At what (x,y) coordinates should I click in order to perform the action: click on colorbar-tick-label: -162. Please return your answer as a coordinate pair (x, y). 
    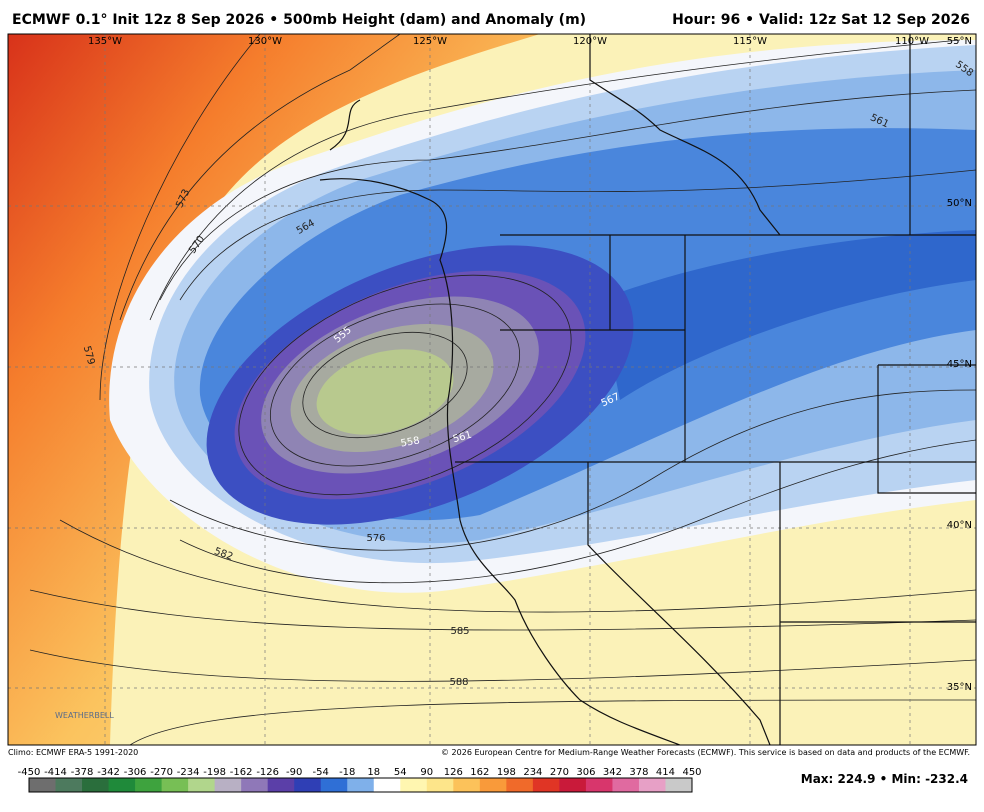
    Looking at the image, I should click on (241, 772).